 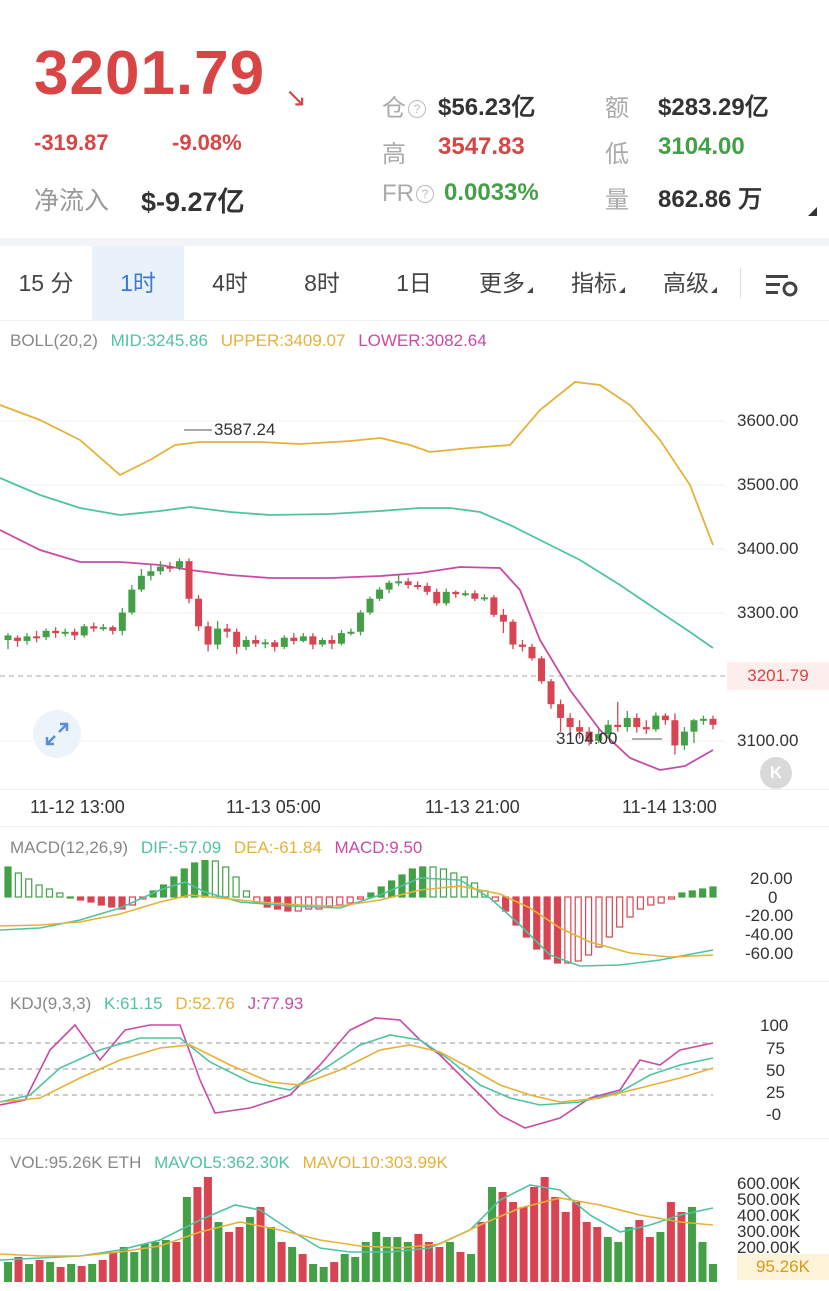 What do you see at coordinates (775, 1092) in the screenshot?
I see `kdj-axis-label: 25` at bounding box center [775, 1092].